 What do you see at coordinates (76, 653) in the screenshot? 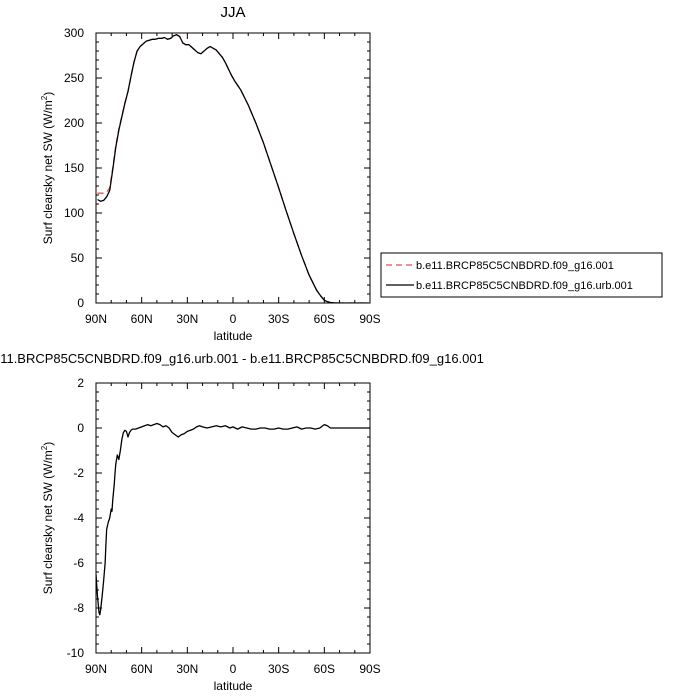
I see `y-tick-label: -10` at bounding box center [76, 653].